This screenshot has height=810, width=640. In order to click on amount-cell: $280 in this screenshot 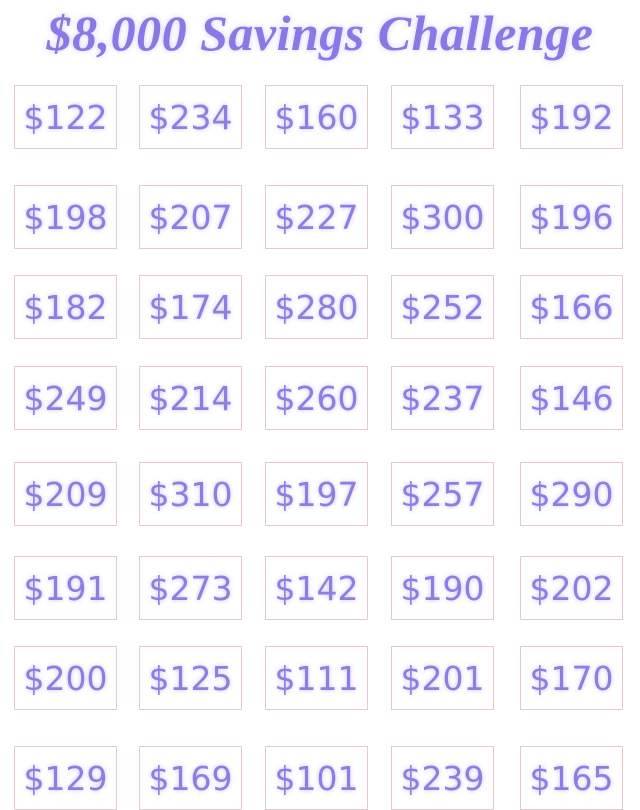, I will do `click(316, 307)`.